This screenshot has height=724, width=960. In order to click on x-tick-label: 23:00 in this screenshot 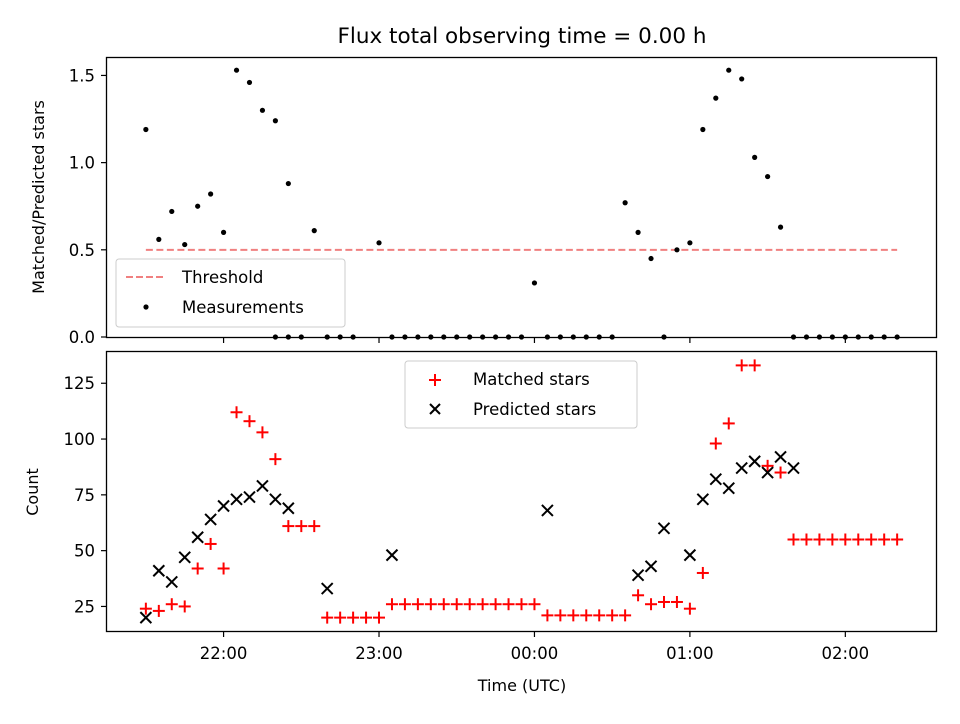, I will do `click(379, 653)`.